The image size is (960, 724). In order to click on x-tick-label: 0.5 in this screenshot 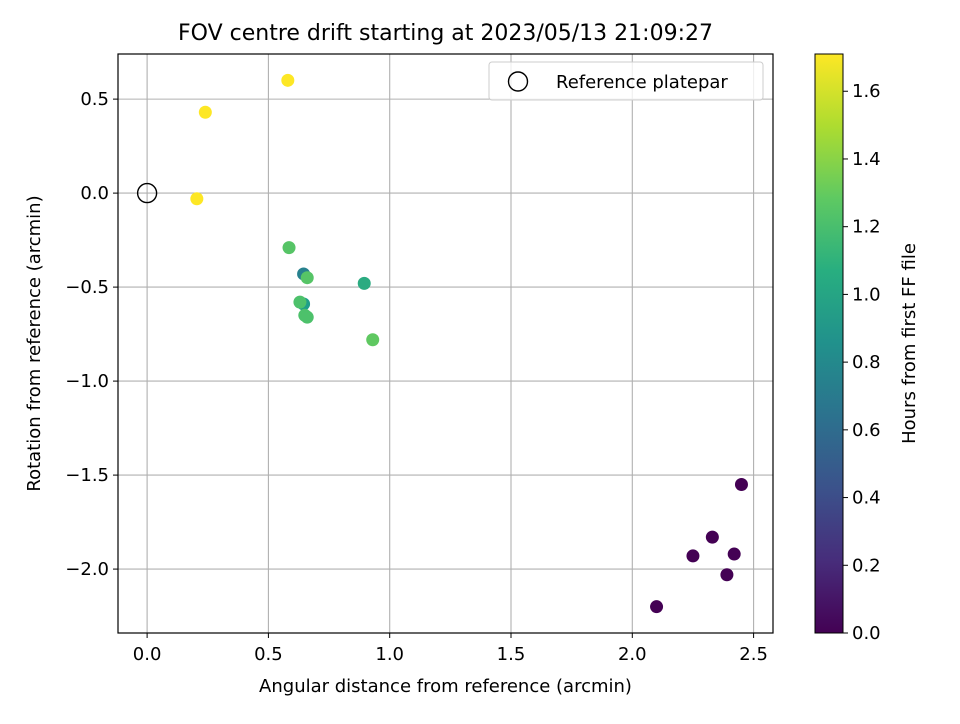, I will do `click(268, 654)`.